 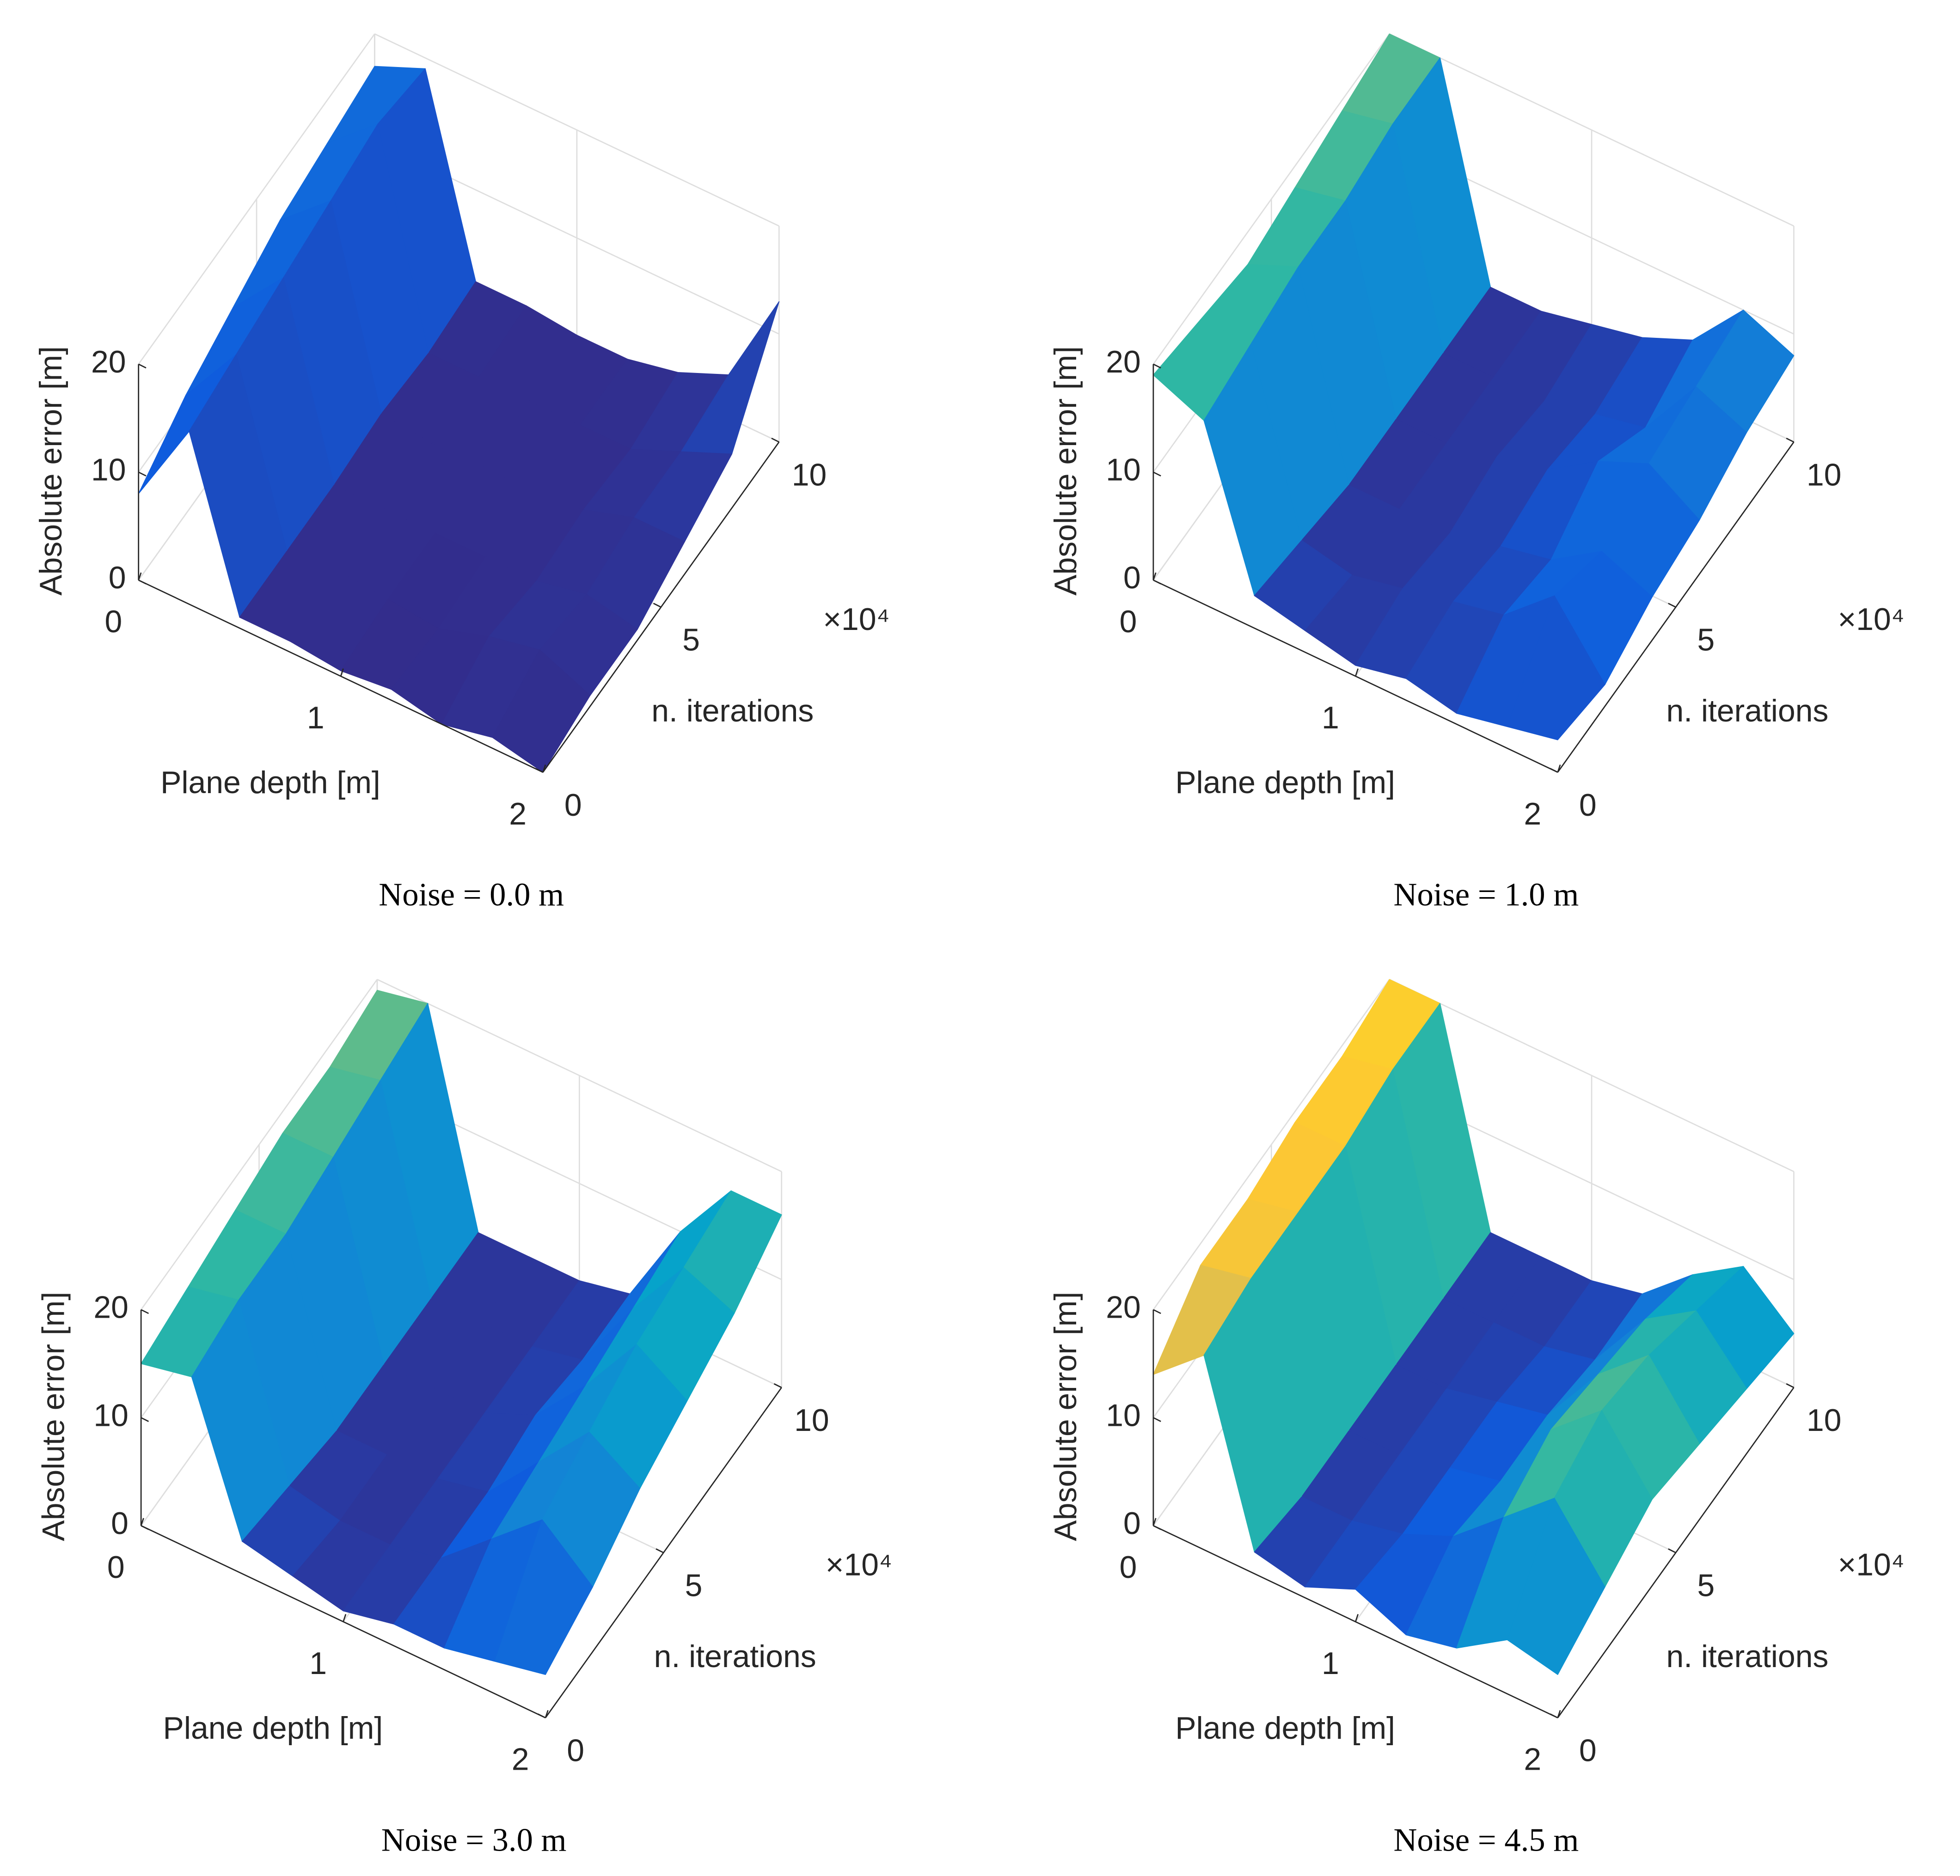 I want to click on panel-caption: Noise = 1.0 m, so click(x=1486, y=895).